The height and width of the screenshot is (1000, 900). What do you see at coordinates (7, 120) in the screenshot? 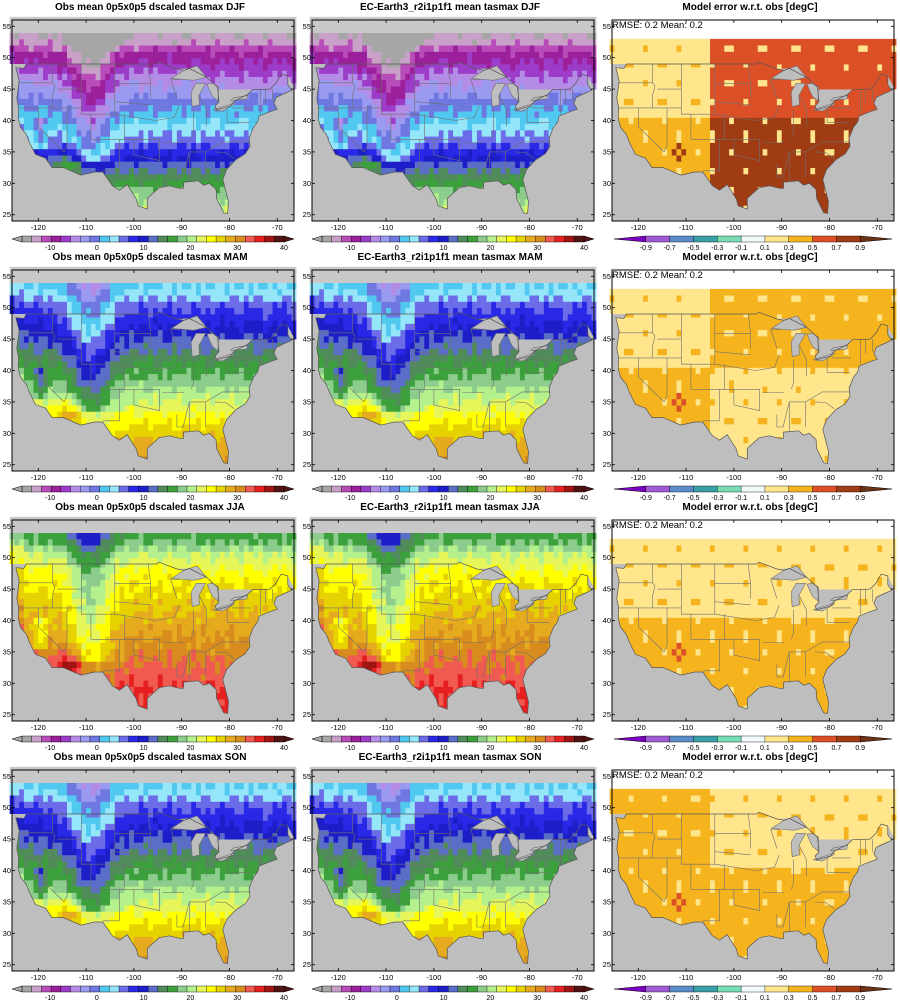
I see `y-tick-label: 40` at bounding box center [7, 120].